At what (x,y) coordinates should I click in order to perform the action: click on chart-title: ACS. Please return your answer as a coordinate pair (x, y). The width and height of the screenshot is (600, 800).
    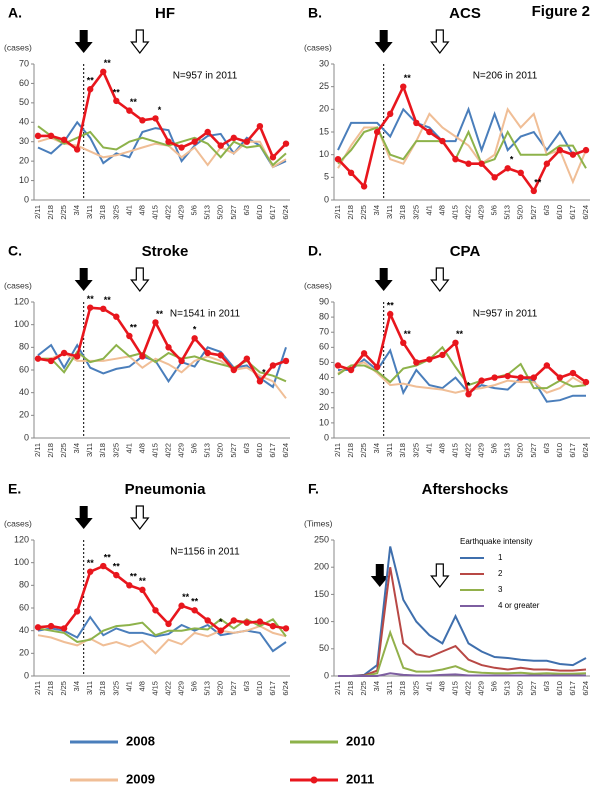
    Looking at the image, I should click on (465, 13).